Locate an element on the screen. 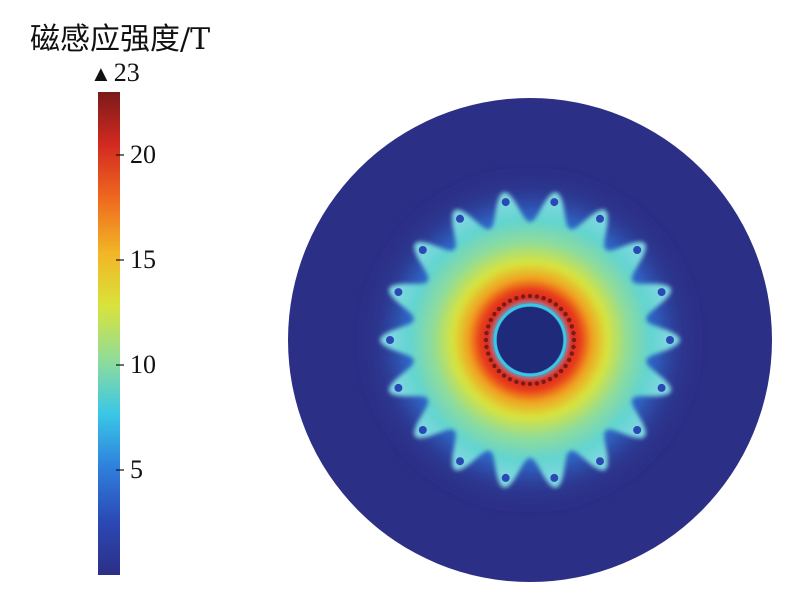  inner-hole-edge is located at coordinates (530, 340).